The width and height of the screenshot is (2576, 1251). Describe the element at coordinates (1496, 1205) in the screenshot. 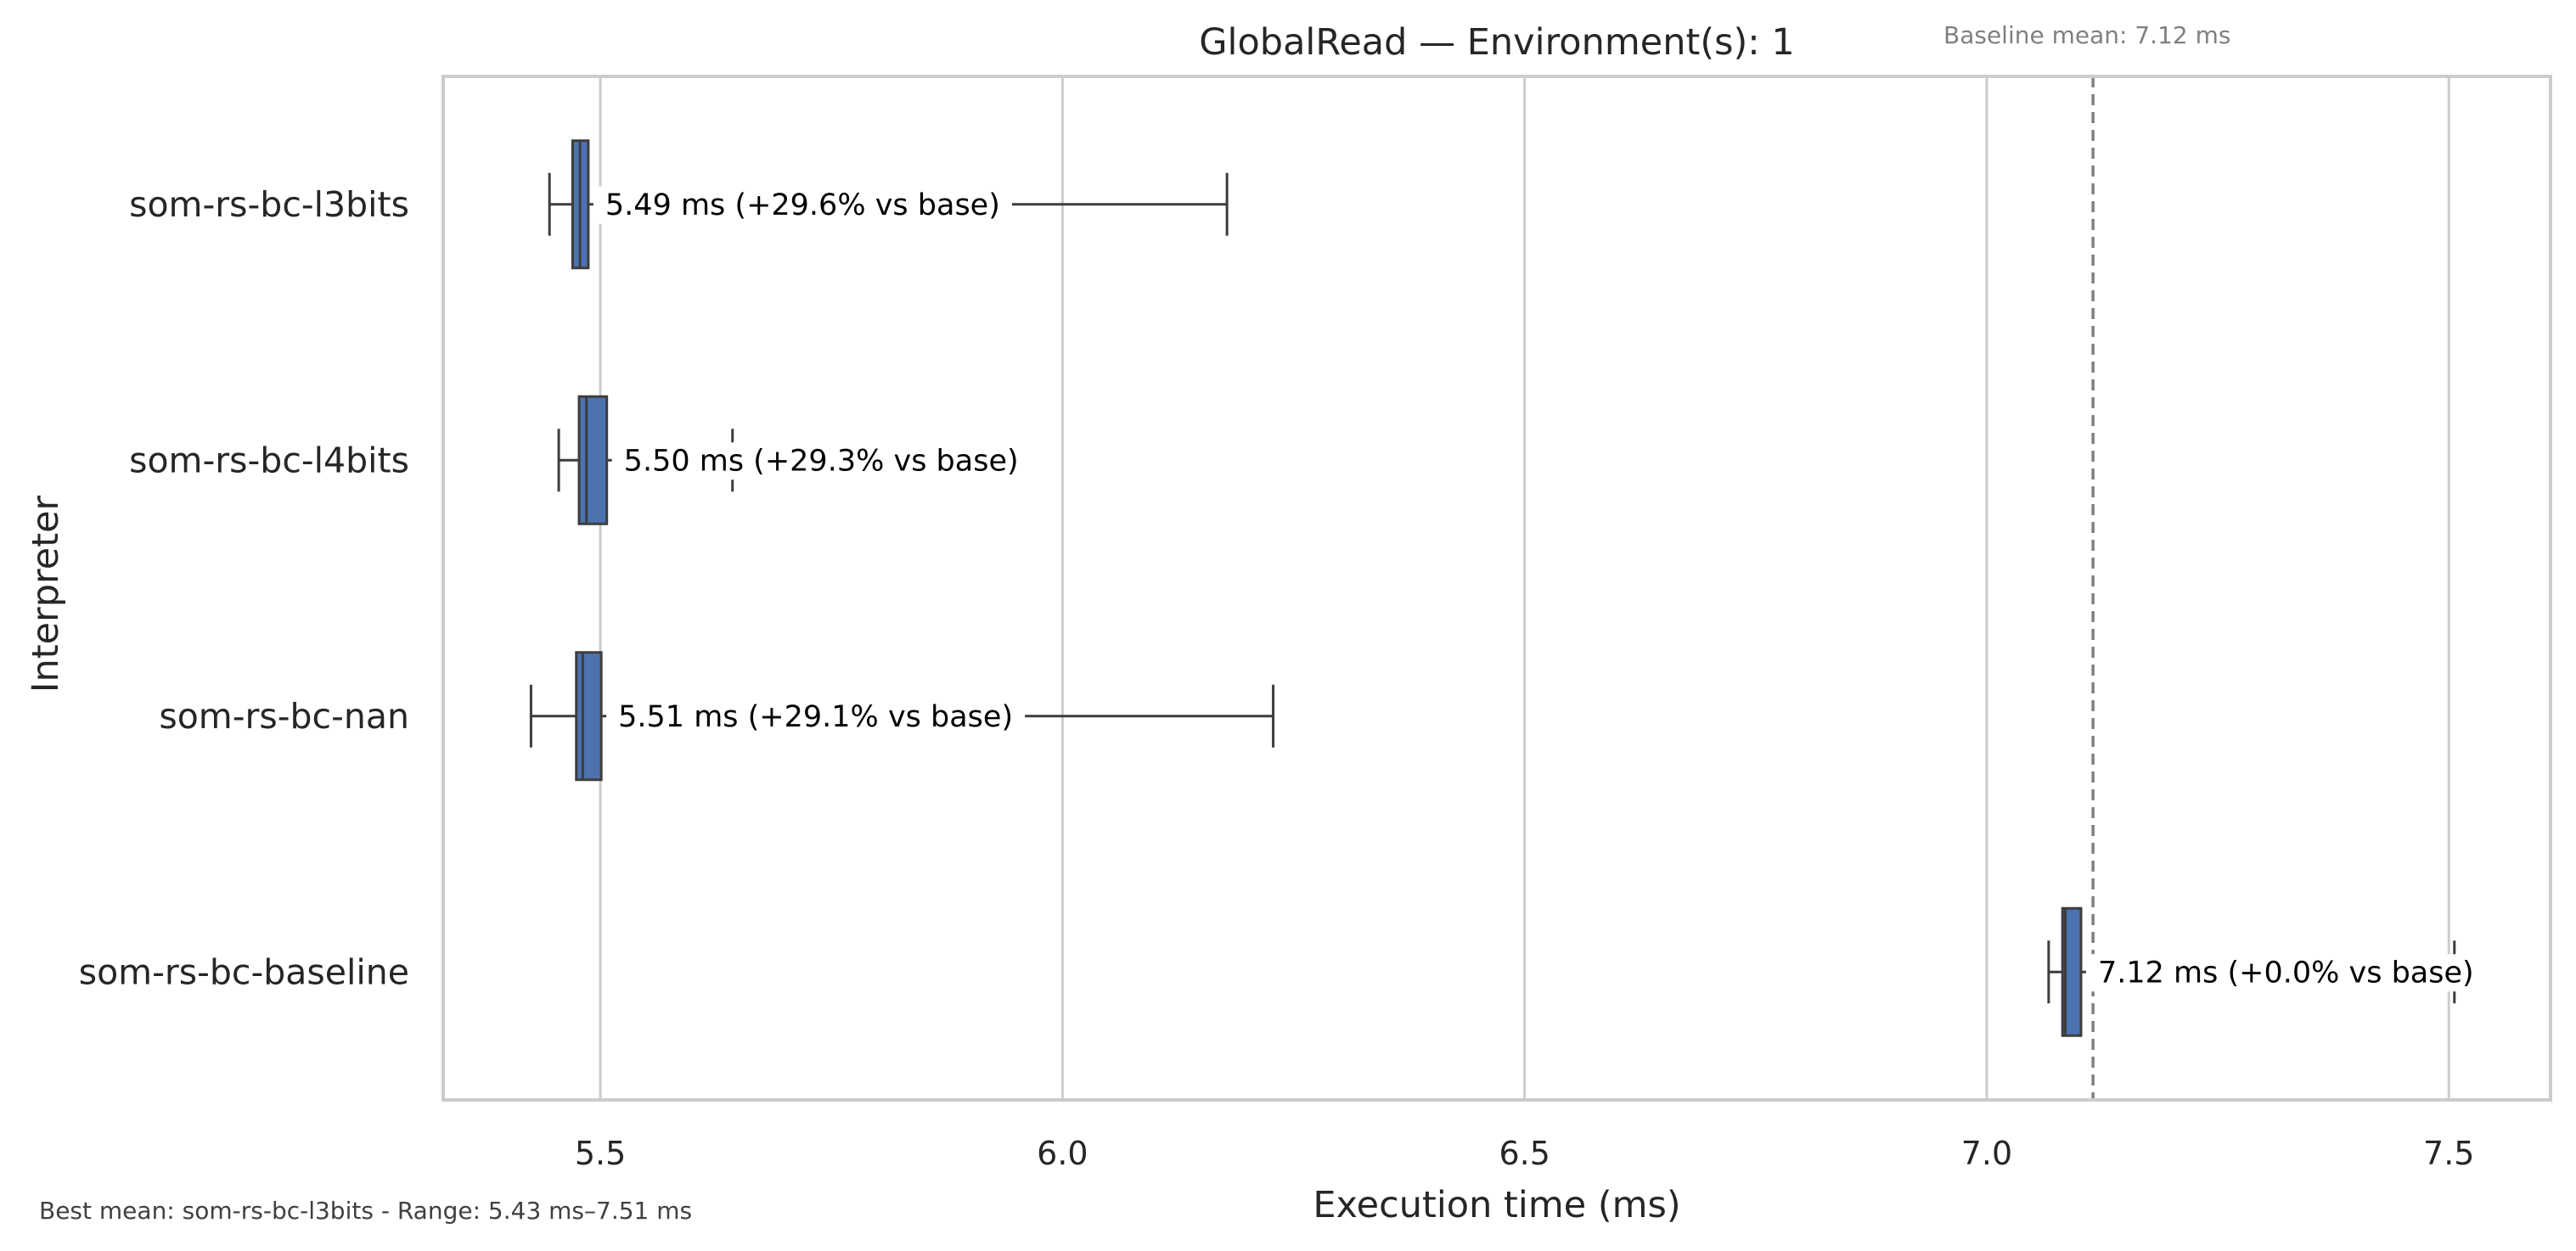

I see `x-axis-label: Execution time (ms)` at that location.